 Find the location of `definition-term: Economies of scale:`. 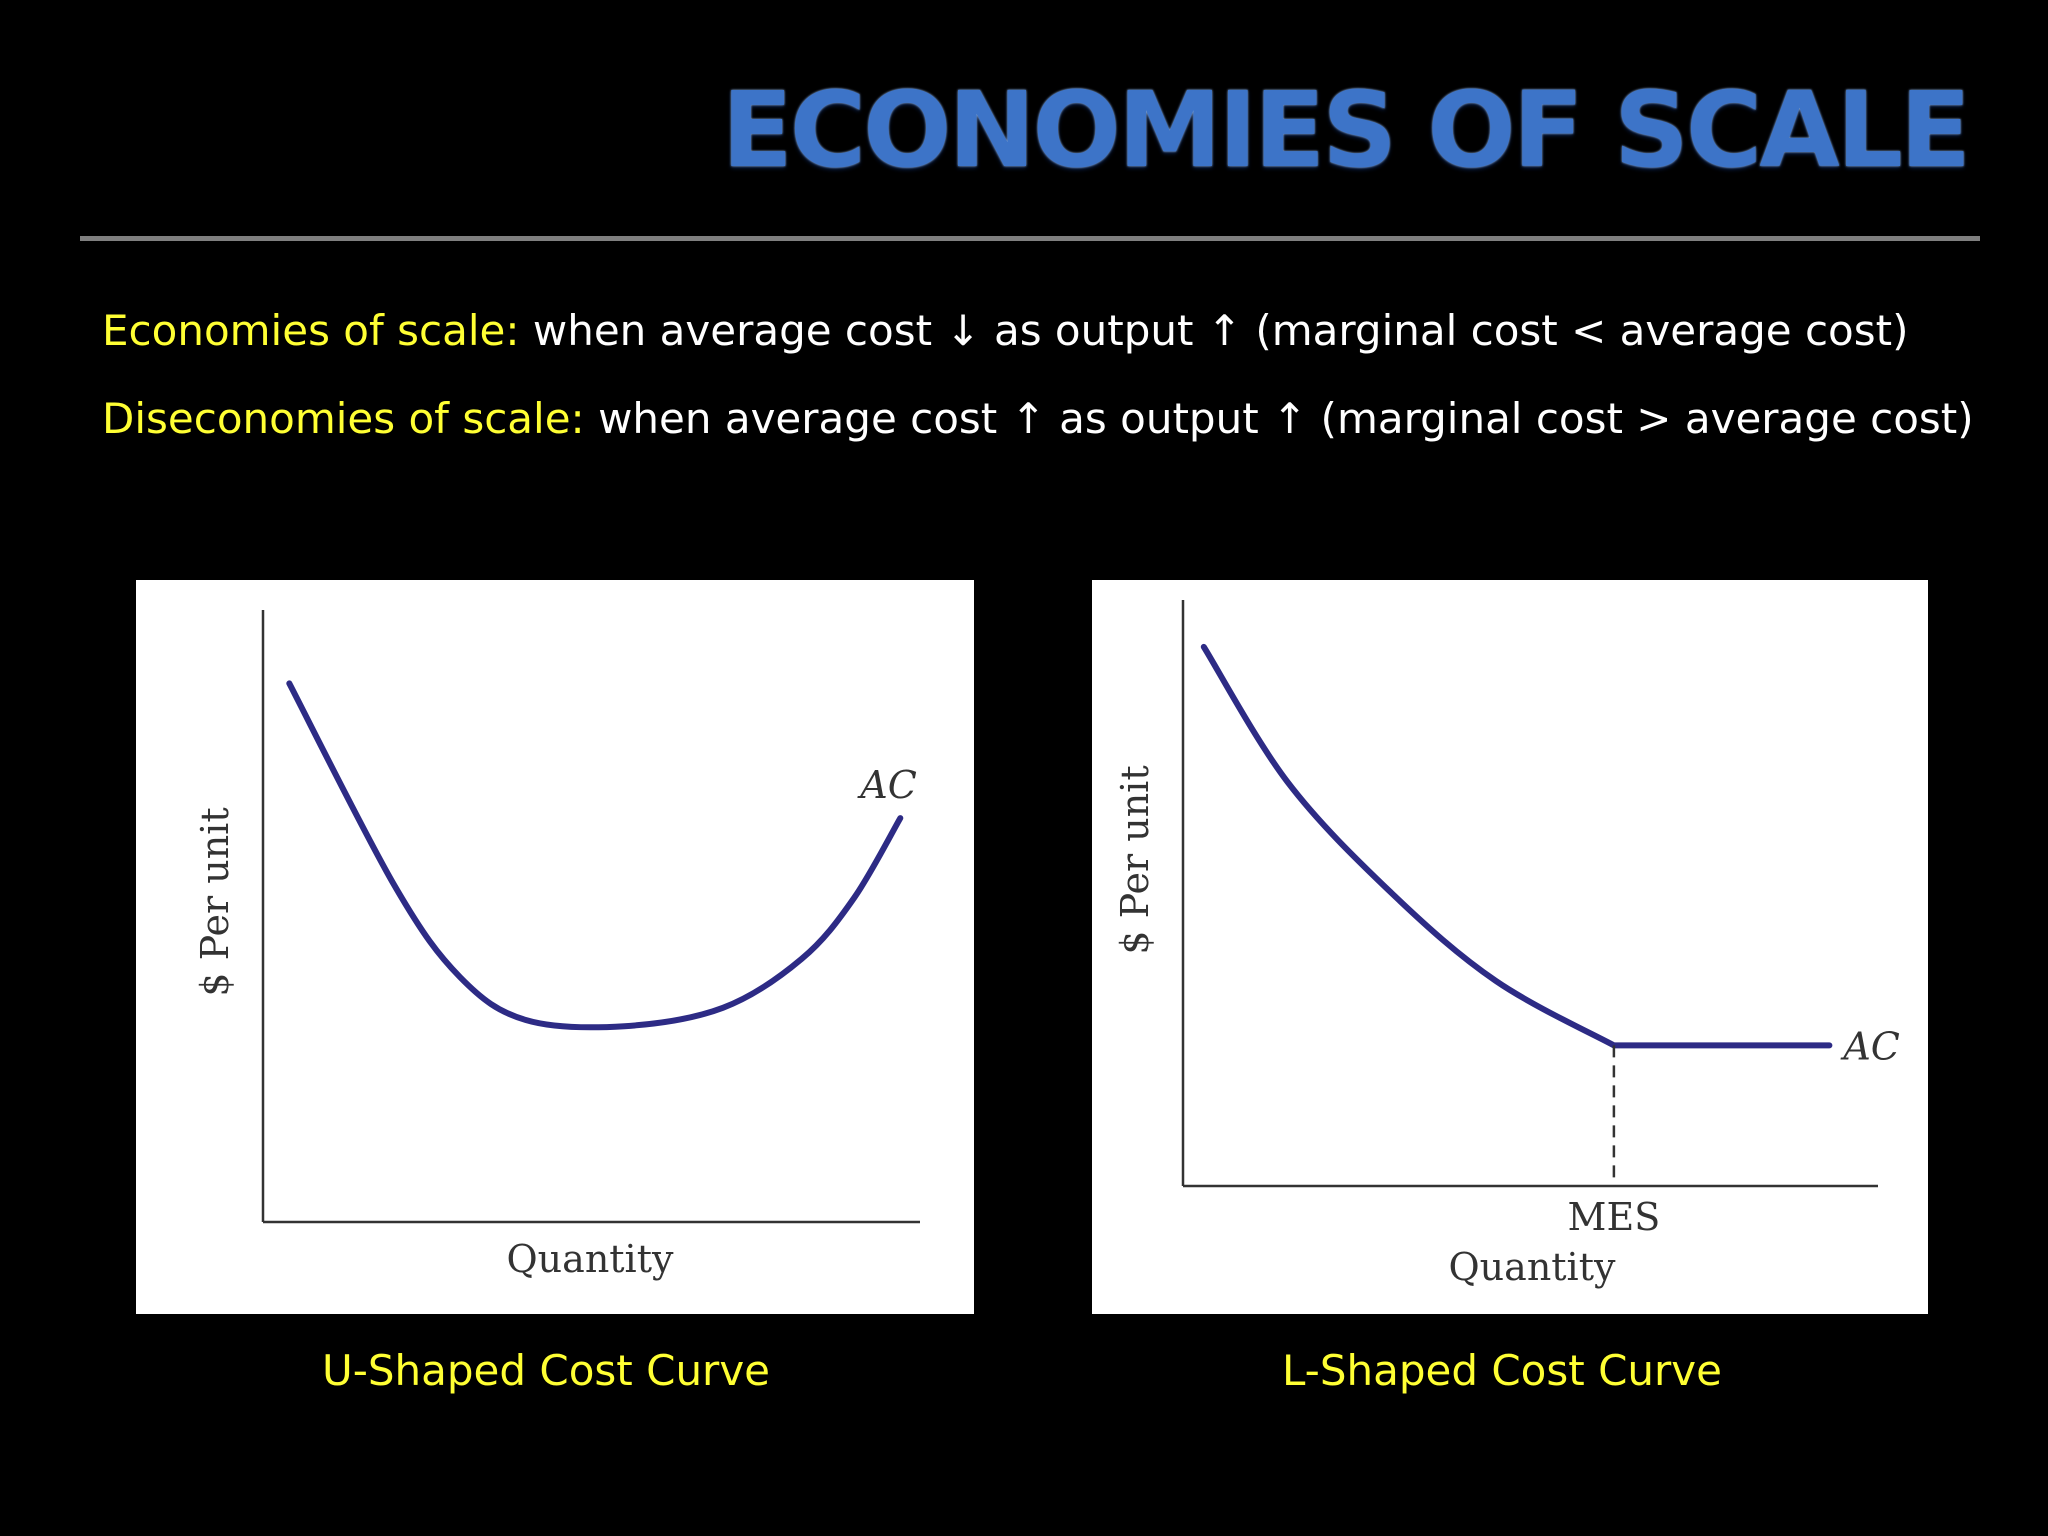

definition-term: Economies of scale: is located at coordinates (311, 330).